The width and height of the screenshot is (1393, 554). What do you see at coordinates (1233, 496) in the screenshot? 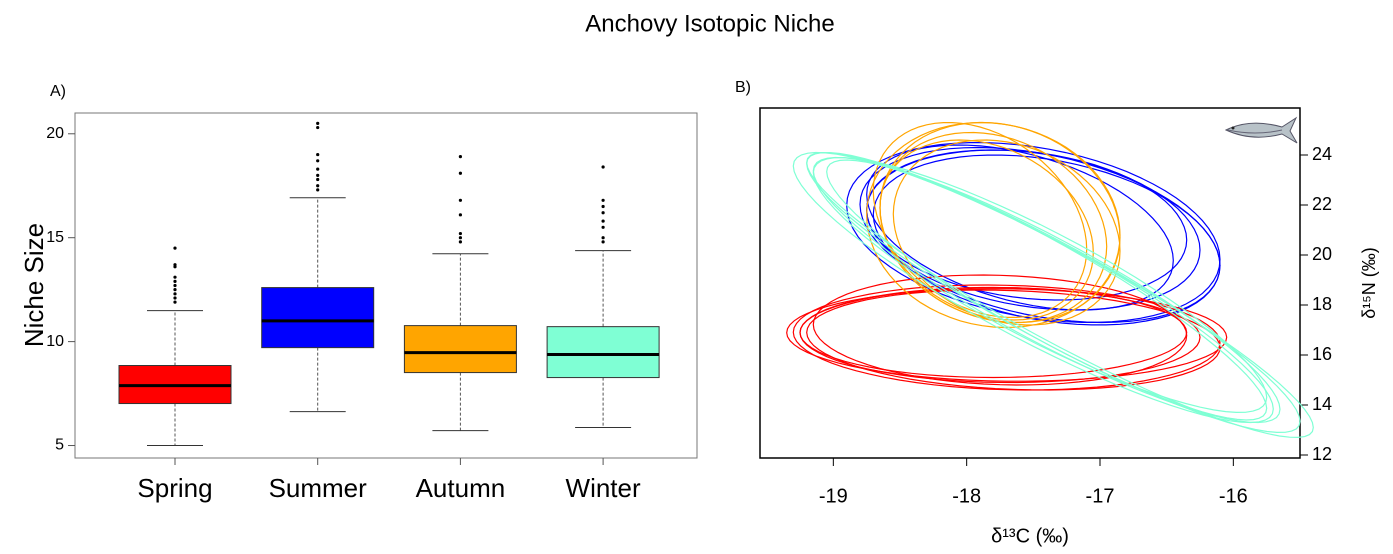
I see `x-tick-label: -16` at bounding box center [1233, 496].